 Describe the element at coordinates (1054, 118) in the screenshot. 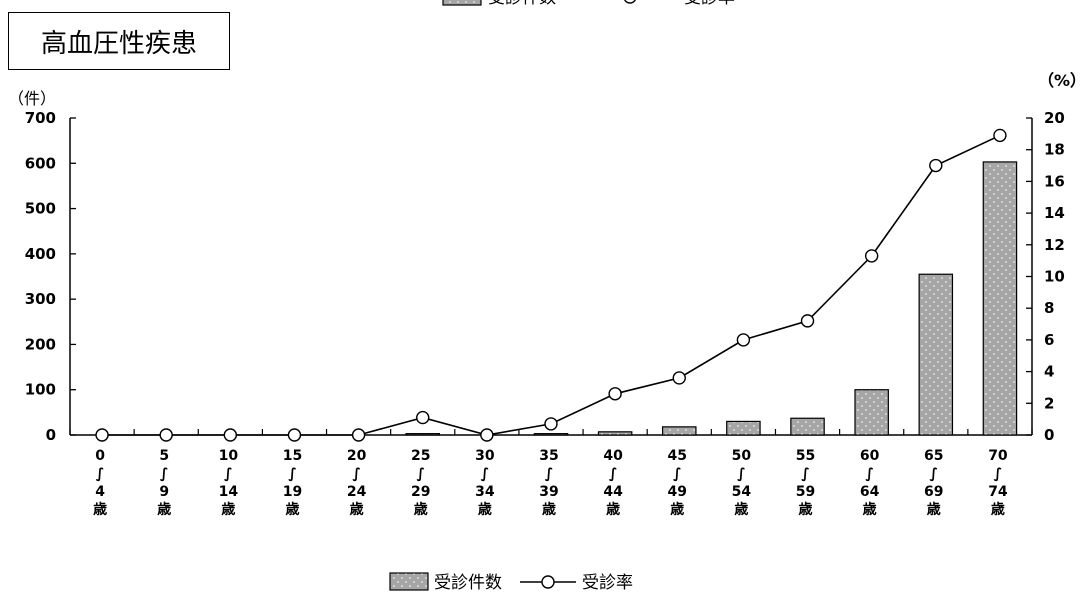

I see `y-right-tick-label: 20` at that location.